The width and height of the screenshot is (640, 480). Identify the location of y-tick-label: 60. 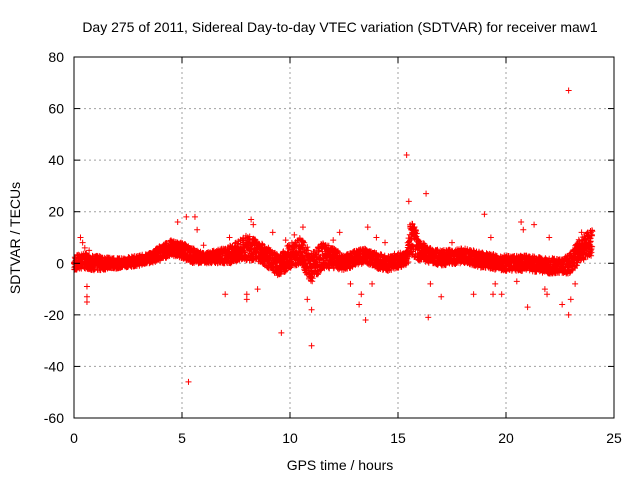
(56, 109).